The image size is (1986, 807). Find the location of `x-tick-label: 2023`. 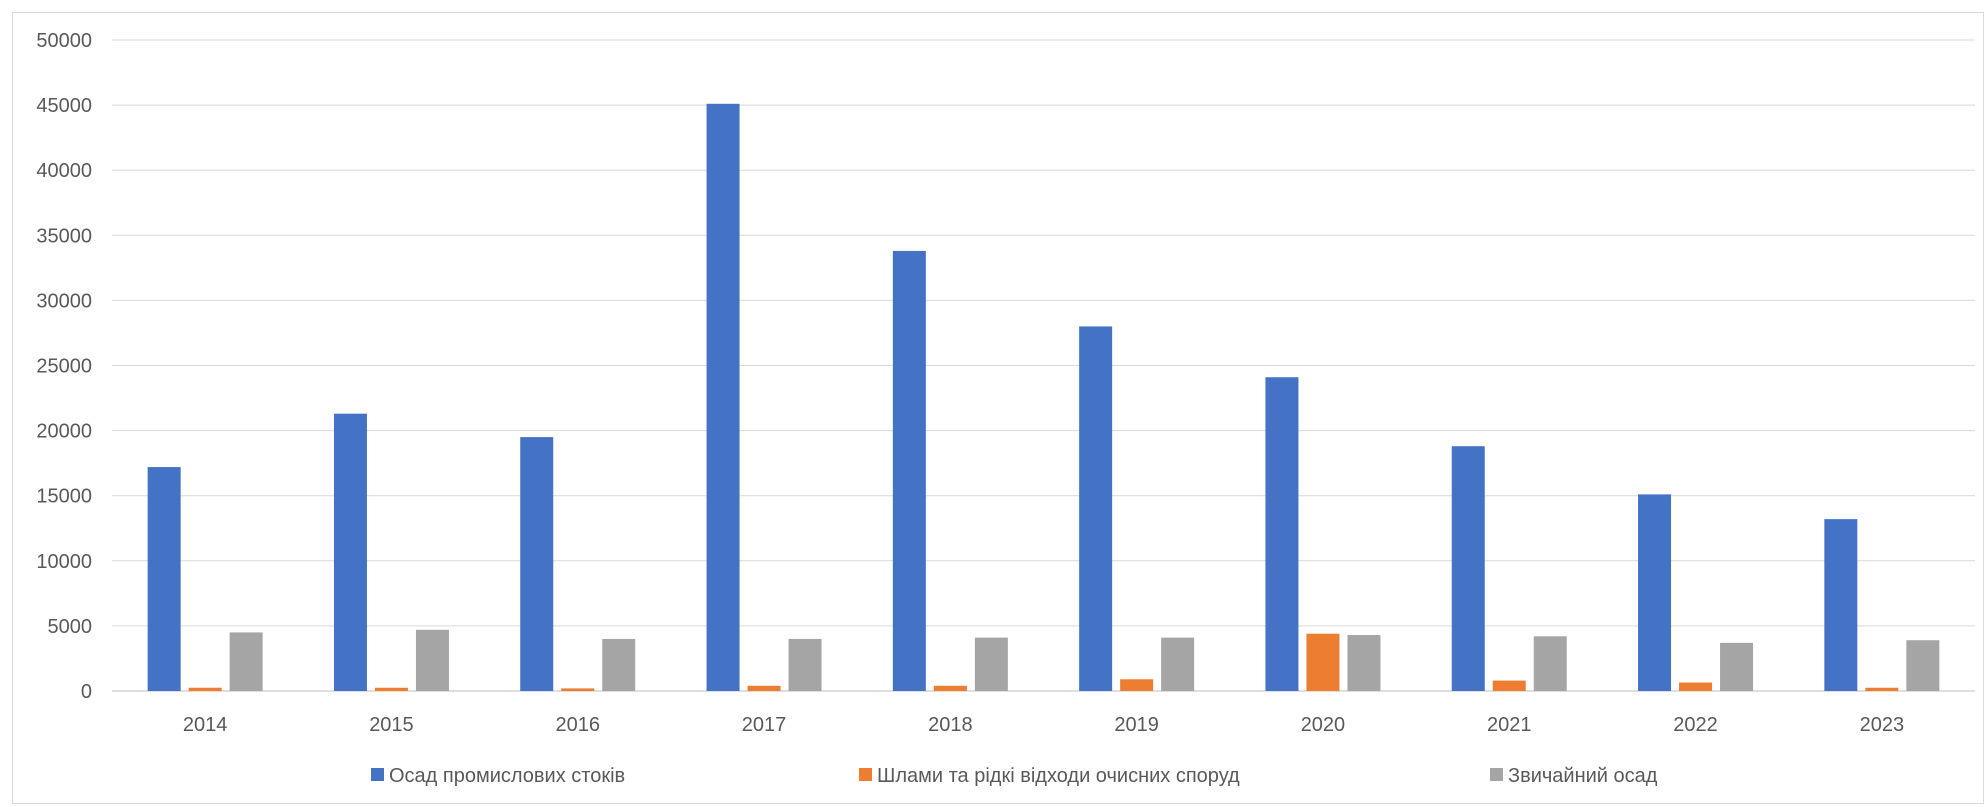

x-tick-label: 2023 is located at coordinates (1882, 725).